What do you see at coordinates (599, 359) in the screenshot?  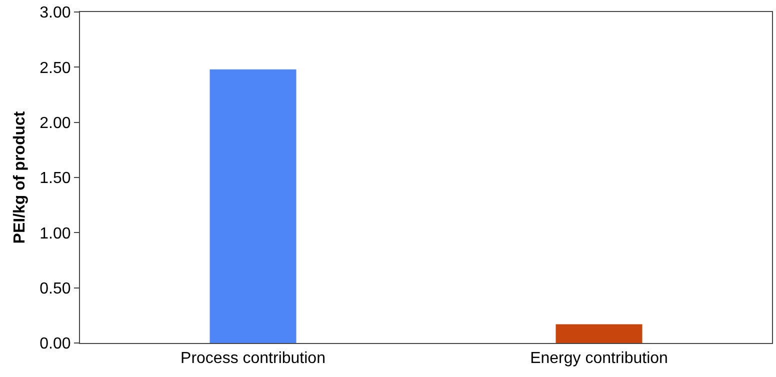 I see `x-tick-label: Energy contribution` at bounding box center [599, 359].